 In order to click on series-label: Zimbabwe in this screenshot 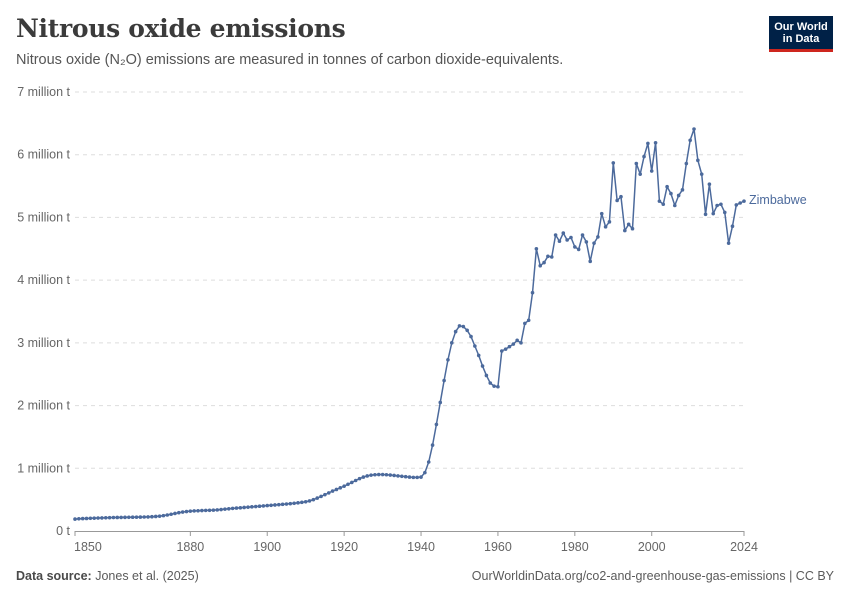, I will do `click(778, 200)`.